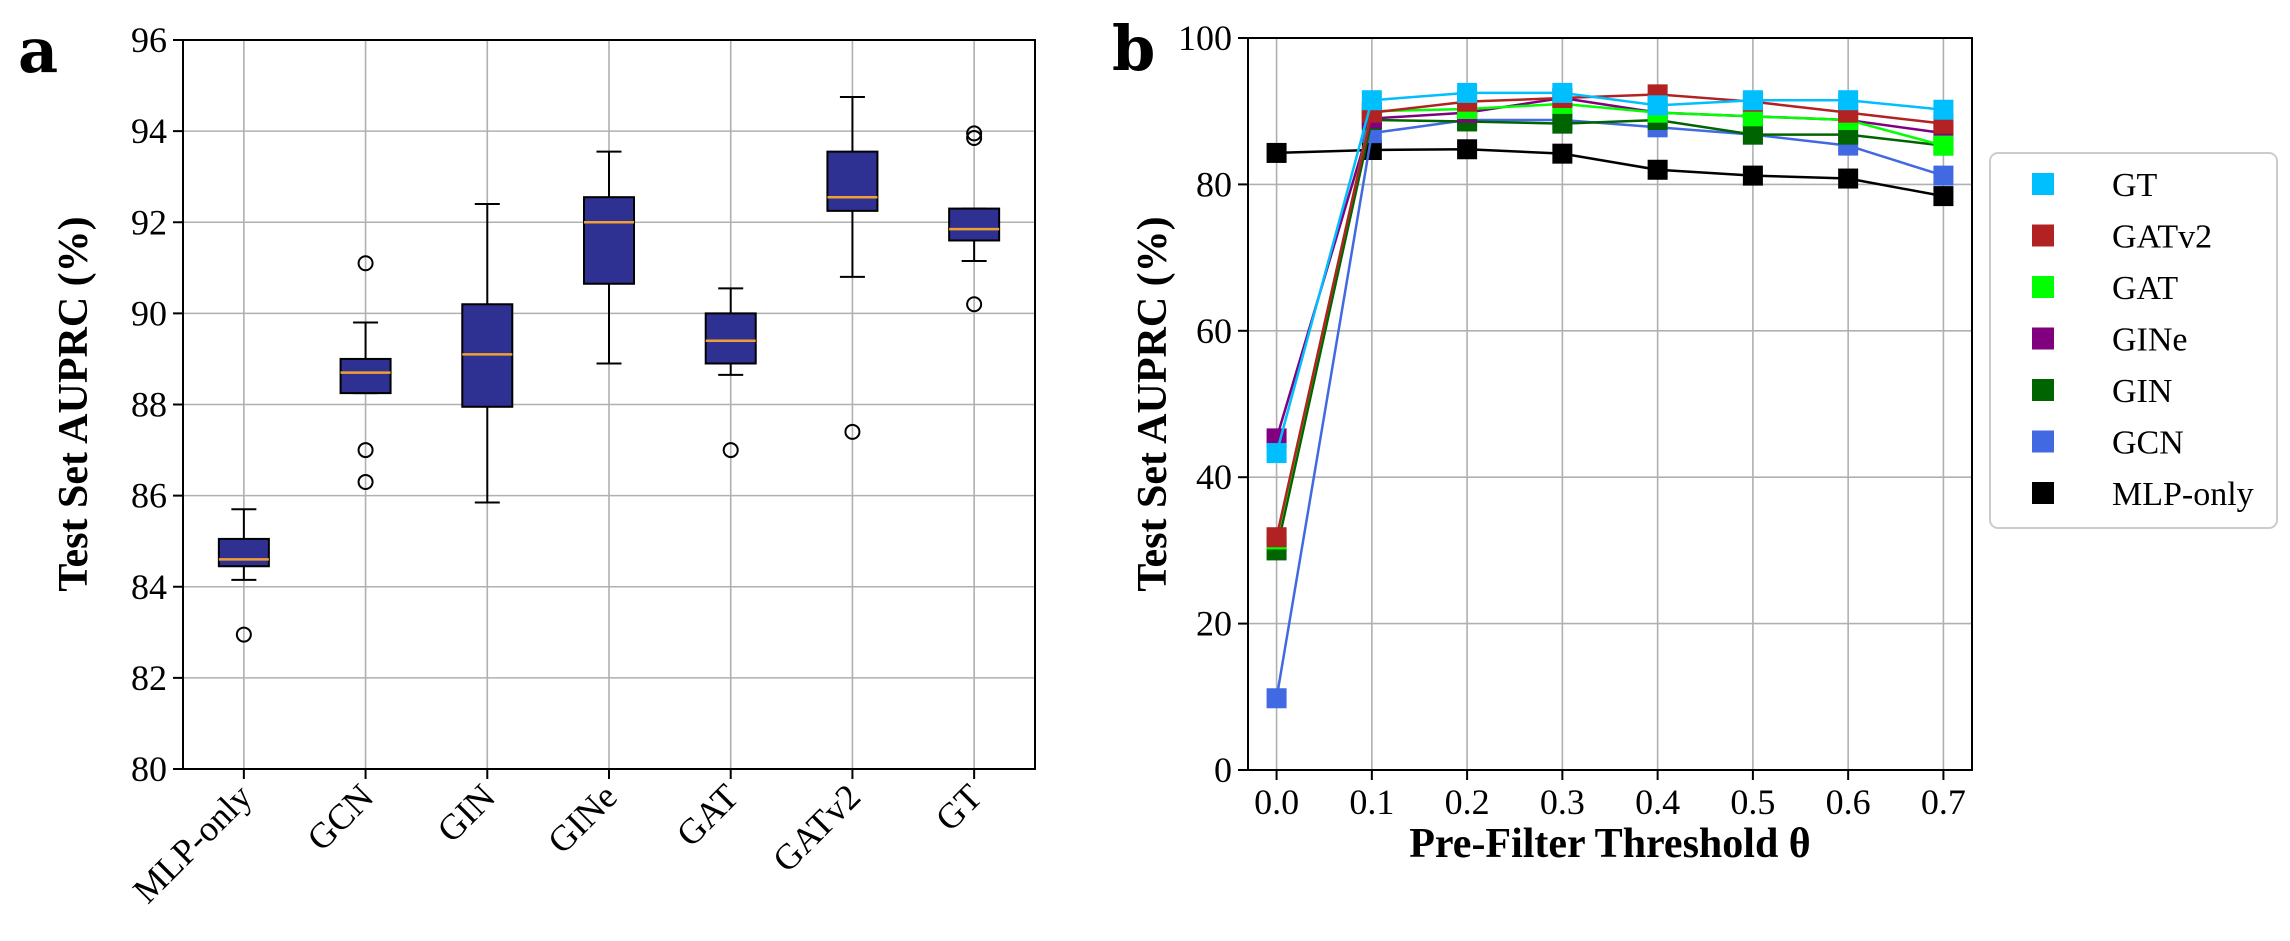 This screenshot has width=2290, height=941. What do you see at coordinates (1467, 802) in the screenshot?
I see `x-tick-label: 0.2` at bounding box center [1467, 802].